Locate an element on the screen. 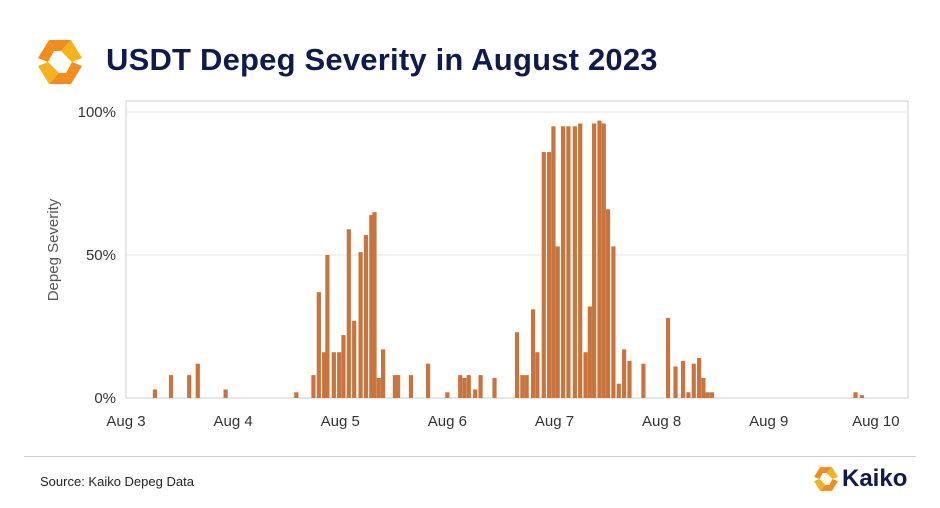 The width and height of the screenshot is (940, 508). x-tick-label: Aug 4 is located at coordinates (233, 421).